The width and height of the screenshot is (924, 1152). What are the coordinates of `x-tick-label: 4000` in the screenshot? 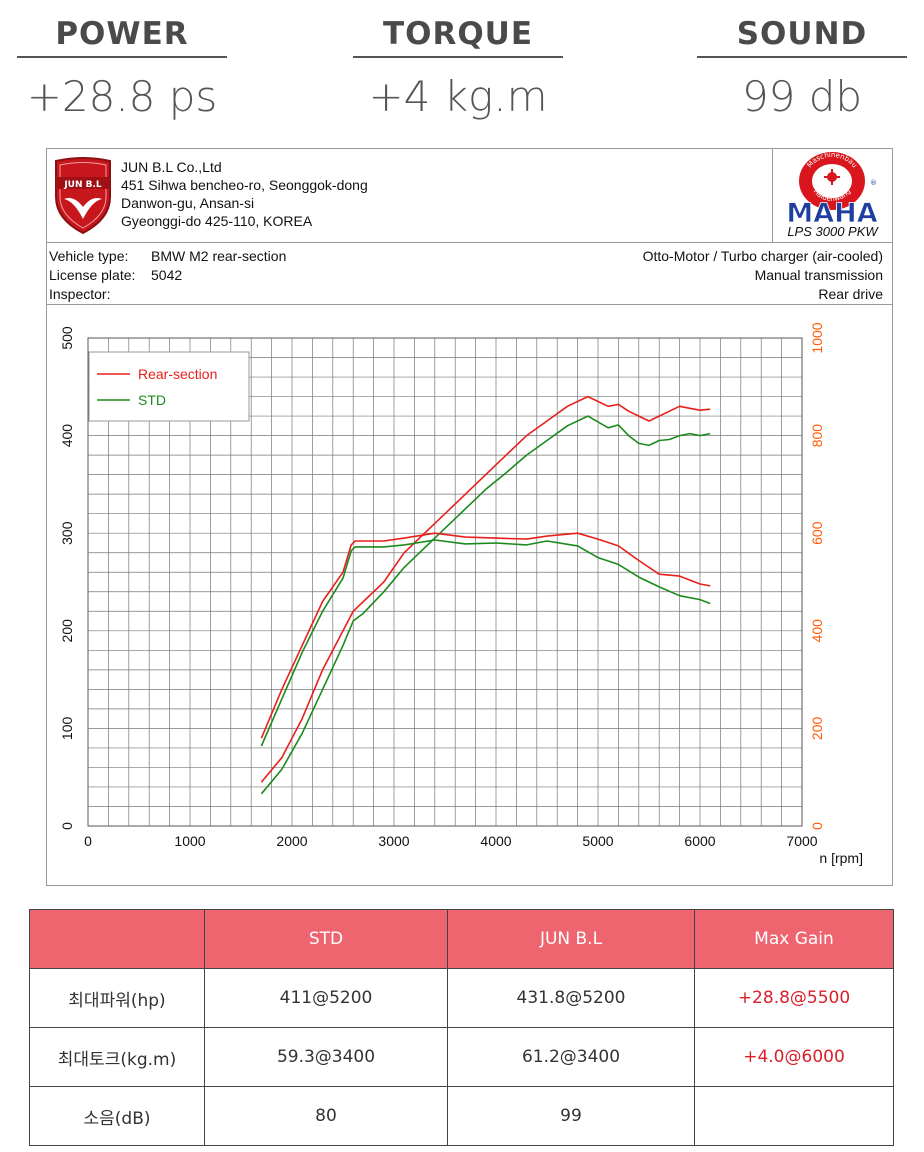 It's located at (495, 841).